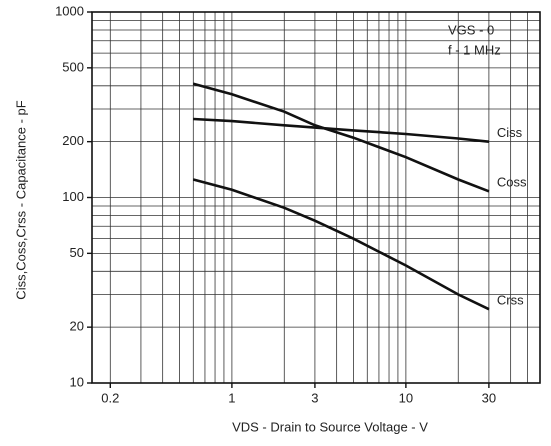  I want to click on y-tick-label: 1000, so click(69, 10).